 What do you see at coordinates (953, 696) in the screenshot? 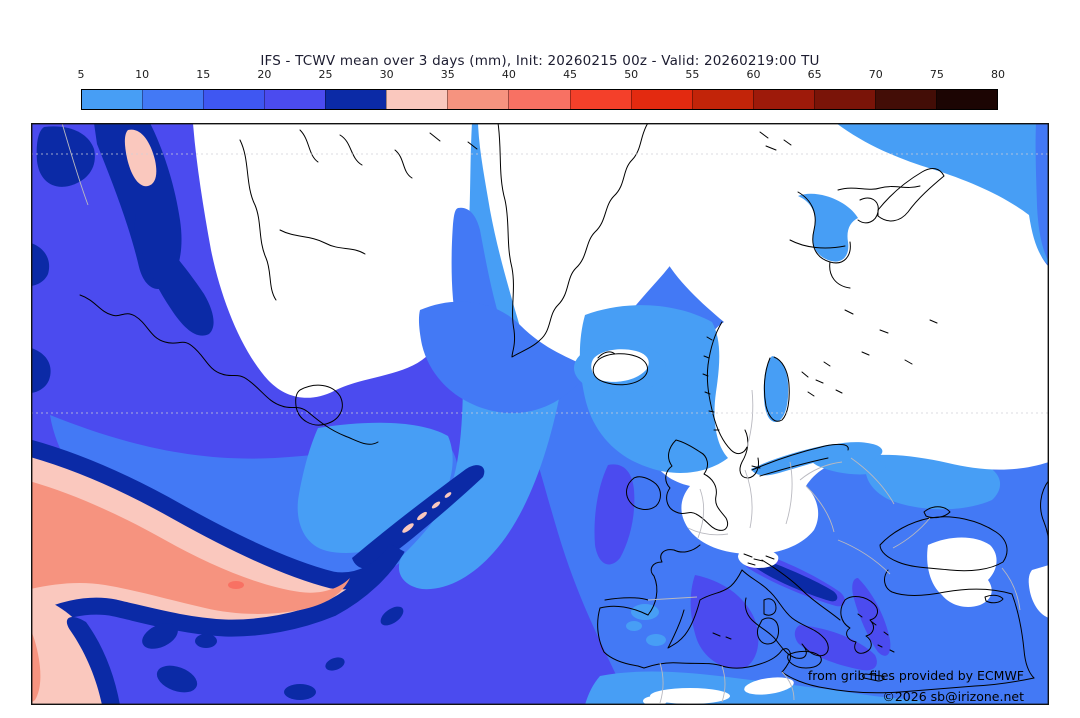
I see `attribution-copyright: ©2026 sb@irizone.net` at bounding box center [953, 696].